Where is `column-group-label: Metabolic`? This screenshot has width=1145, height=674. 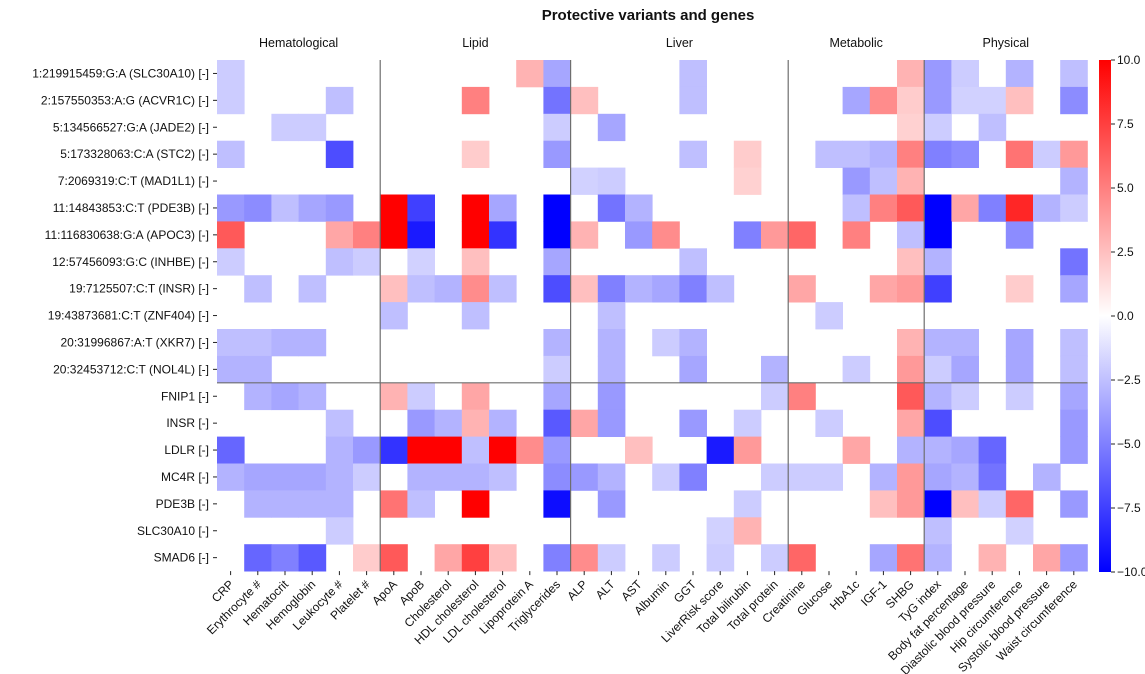
column-group-label: Metabolic is located at coordinates (856, 43).